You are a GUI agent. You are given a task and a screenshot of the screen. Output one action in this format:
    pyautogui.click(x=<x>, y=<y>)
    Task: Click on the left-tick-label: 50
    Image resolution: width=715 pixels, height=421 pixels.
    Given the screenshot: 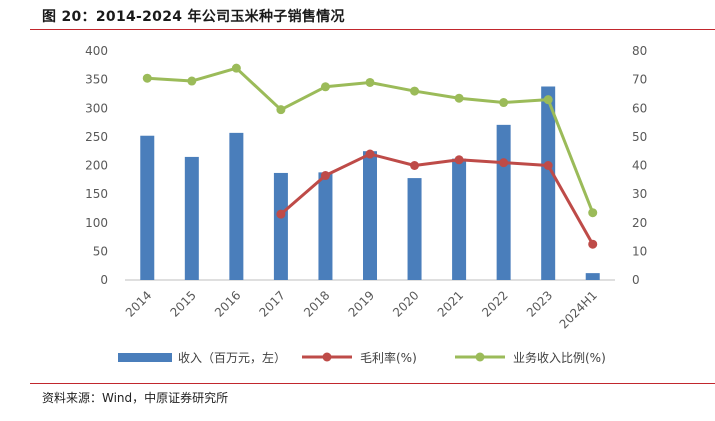 What is the action you would take?
    pyautogui.click(x=100, y=251)
    